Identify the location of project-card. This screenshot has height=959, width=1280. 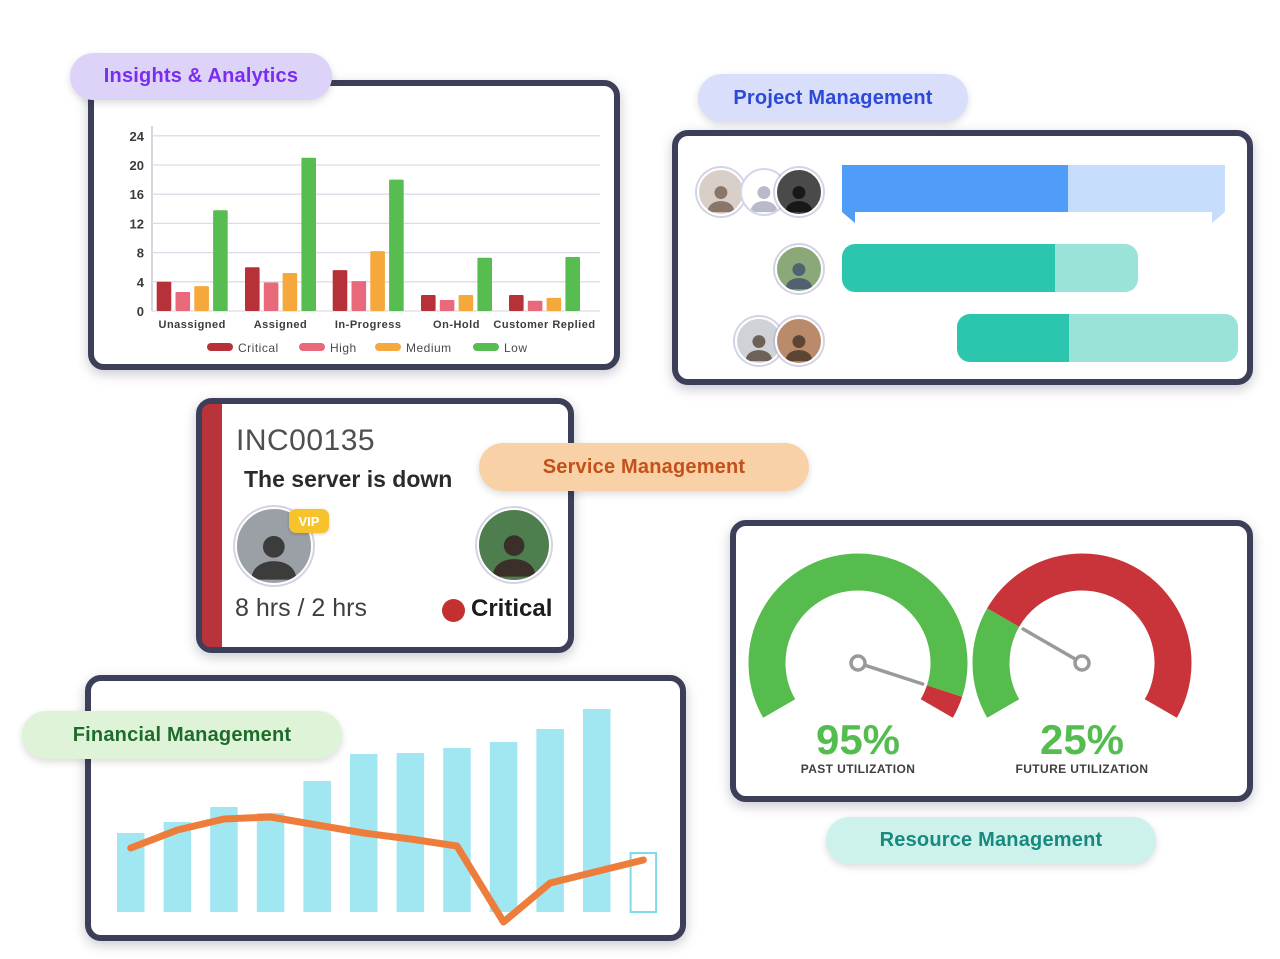
(962, 257).